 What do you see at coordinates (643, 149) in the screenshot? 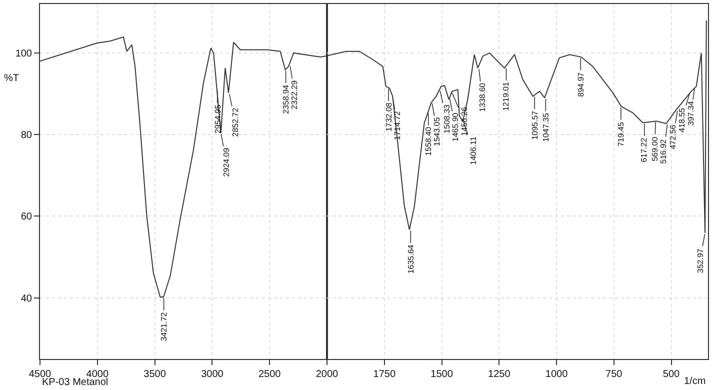
I see `annotation: 617.22` at bounding box center [643, 149].